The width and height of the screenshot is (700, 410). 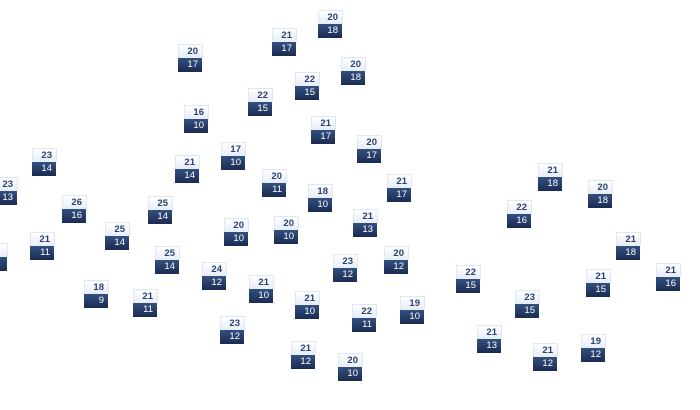 I want to click on weather-marker: 17 10, so click(x=233, y=156).